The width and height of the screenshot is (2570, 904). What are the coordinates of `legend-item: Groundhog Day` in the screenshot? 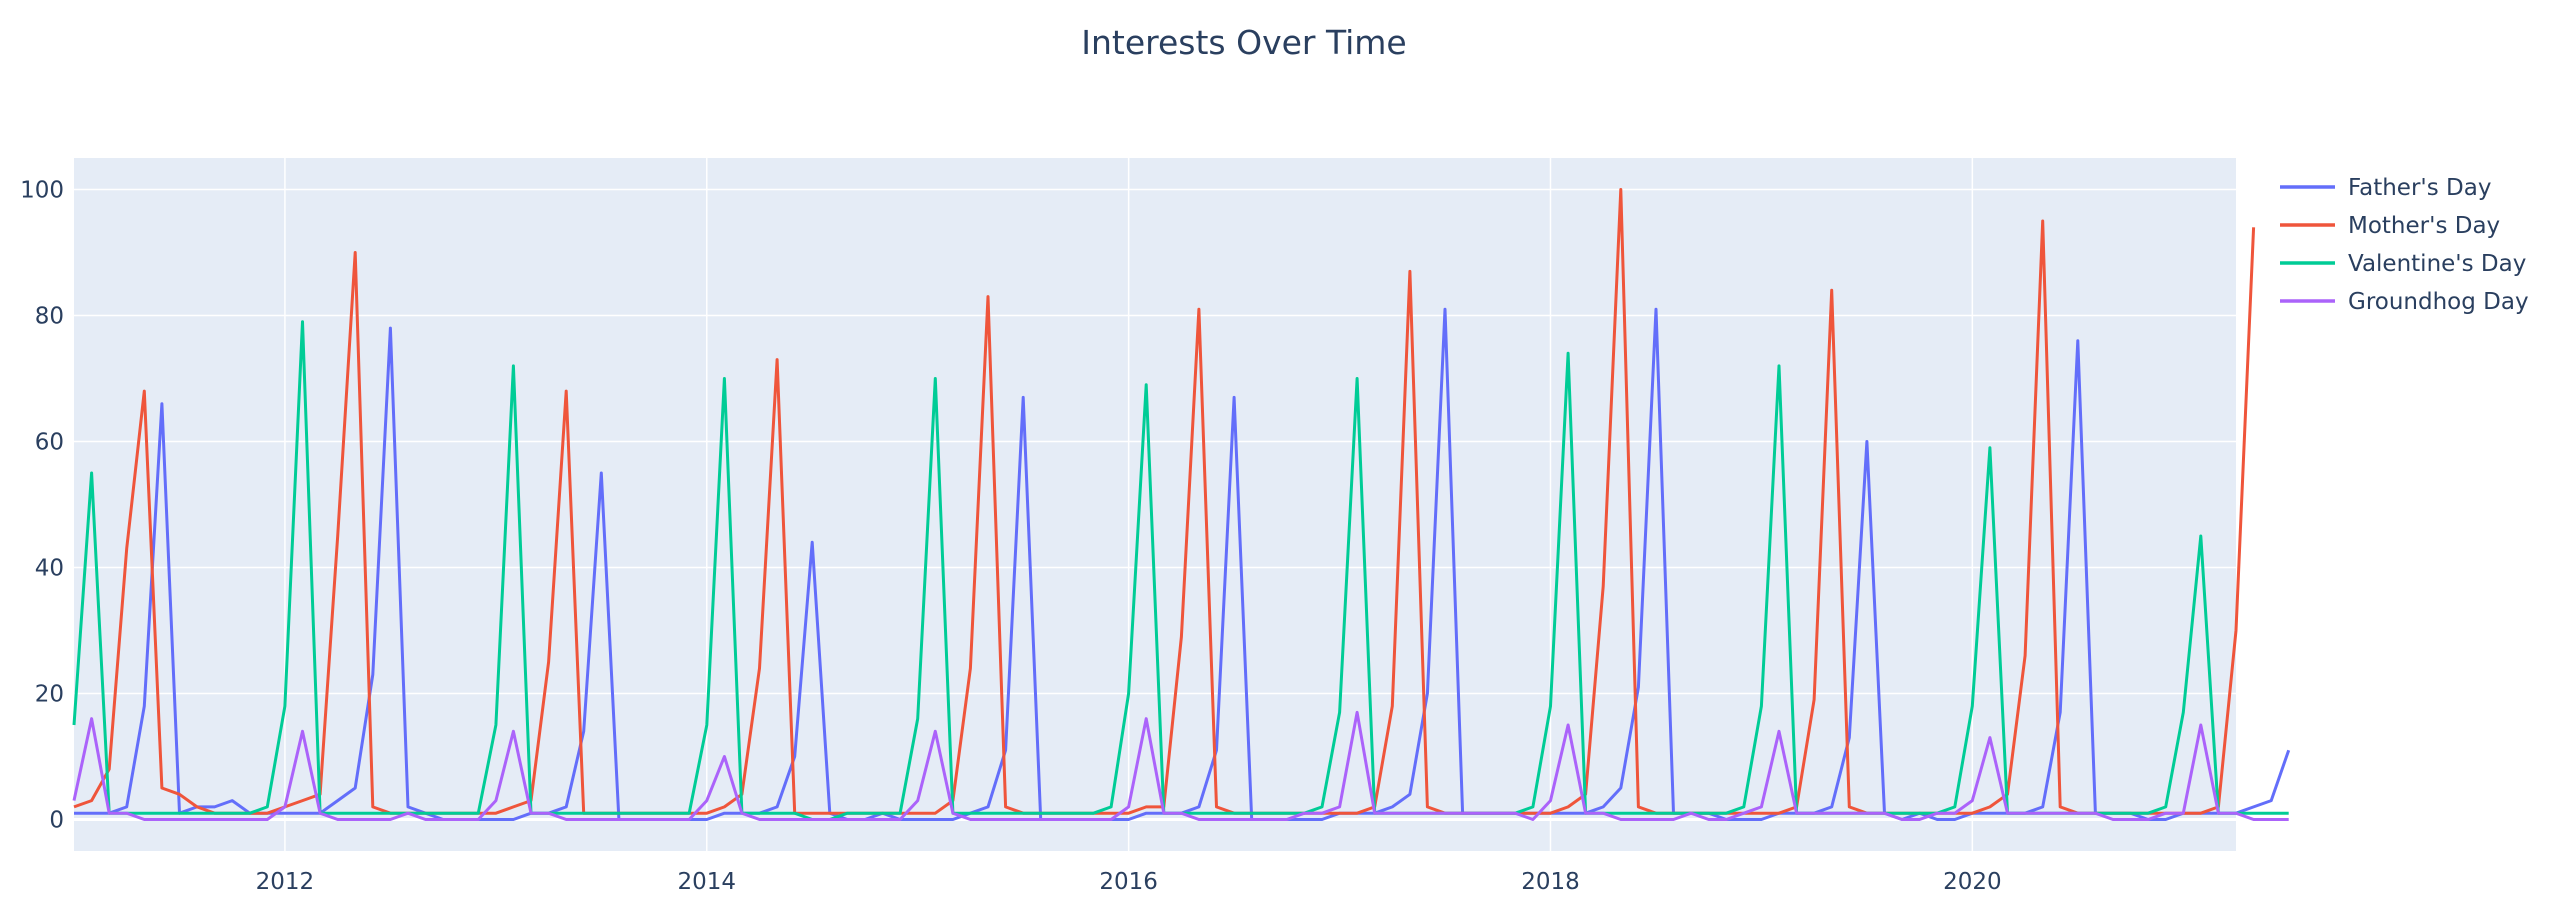 It's located at (2404, 302).